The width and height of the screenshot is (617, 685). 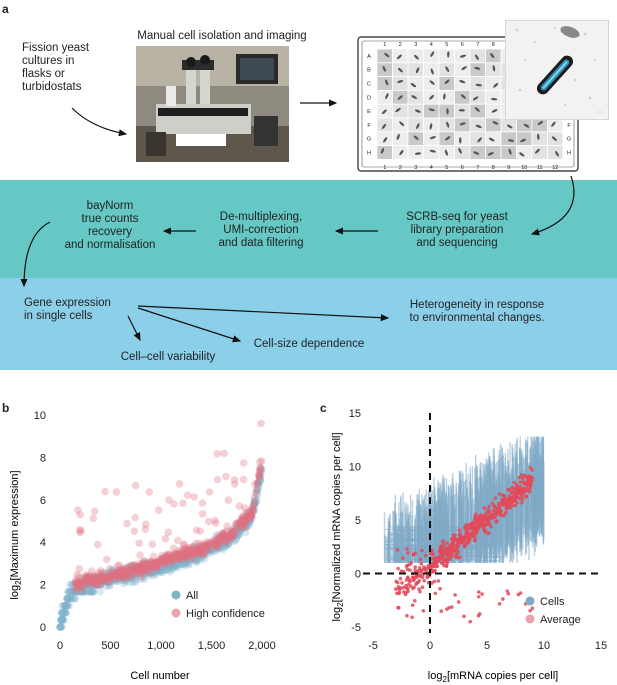 I want to click on plate-row-label-left: C, so click(x=369, y=85).